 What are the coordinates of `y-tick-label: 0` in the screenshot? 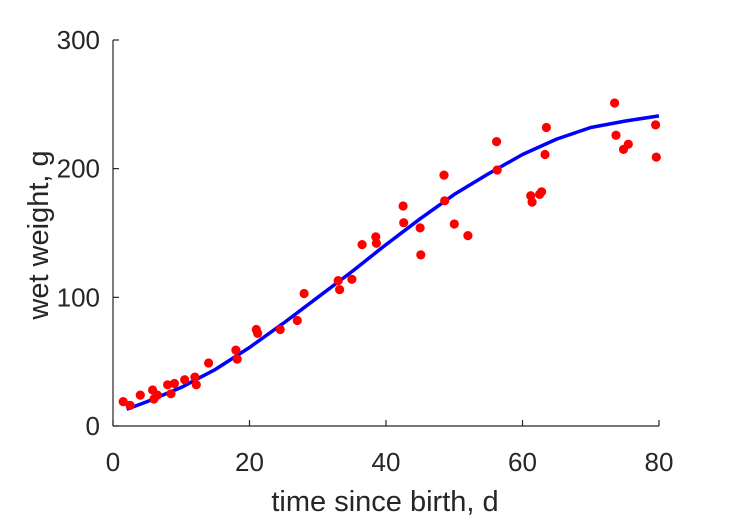 It's located at (93, 426).